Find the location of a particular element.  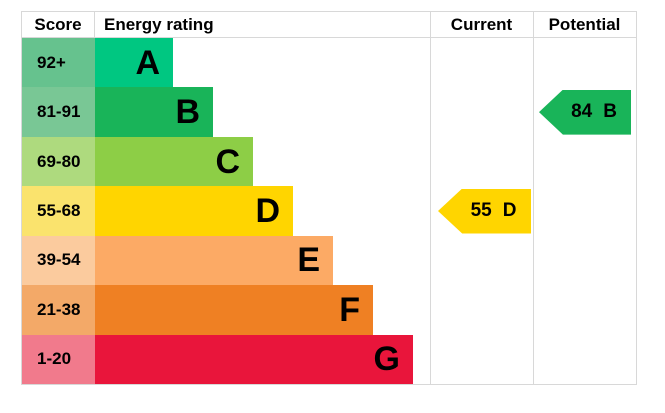

header-potential: Potential is located at coordinates (584, 24).